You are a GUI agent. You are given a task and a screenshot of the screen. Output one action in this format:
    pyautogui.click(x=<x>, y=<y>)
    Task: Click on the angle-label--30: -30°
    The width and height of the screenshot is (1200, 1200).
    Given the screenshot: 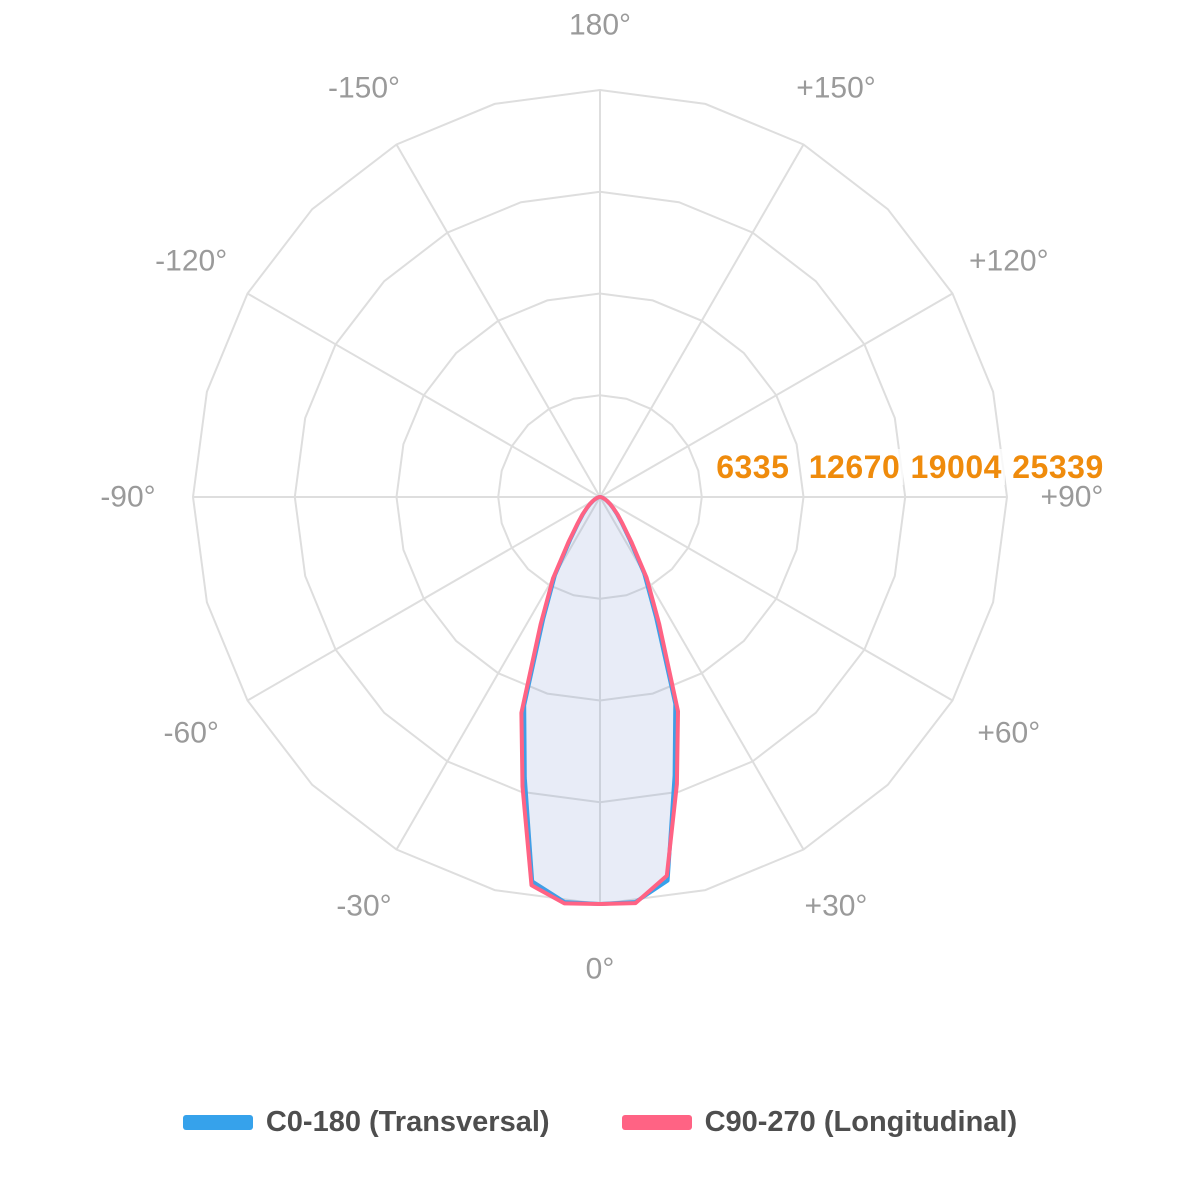 What is the action you would take?
    pyautogui.click(x=363, y=905)
    